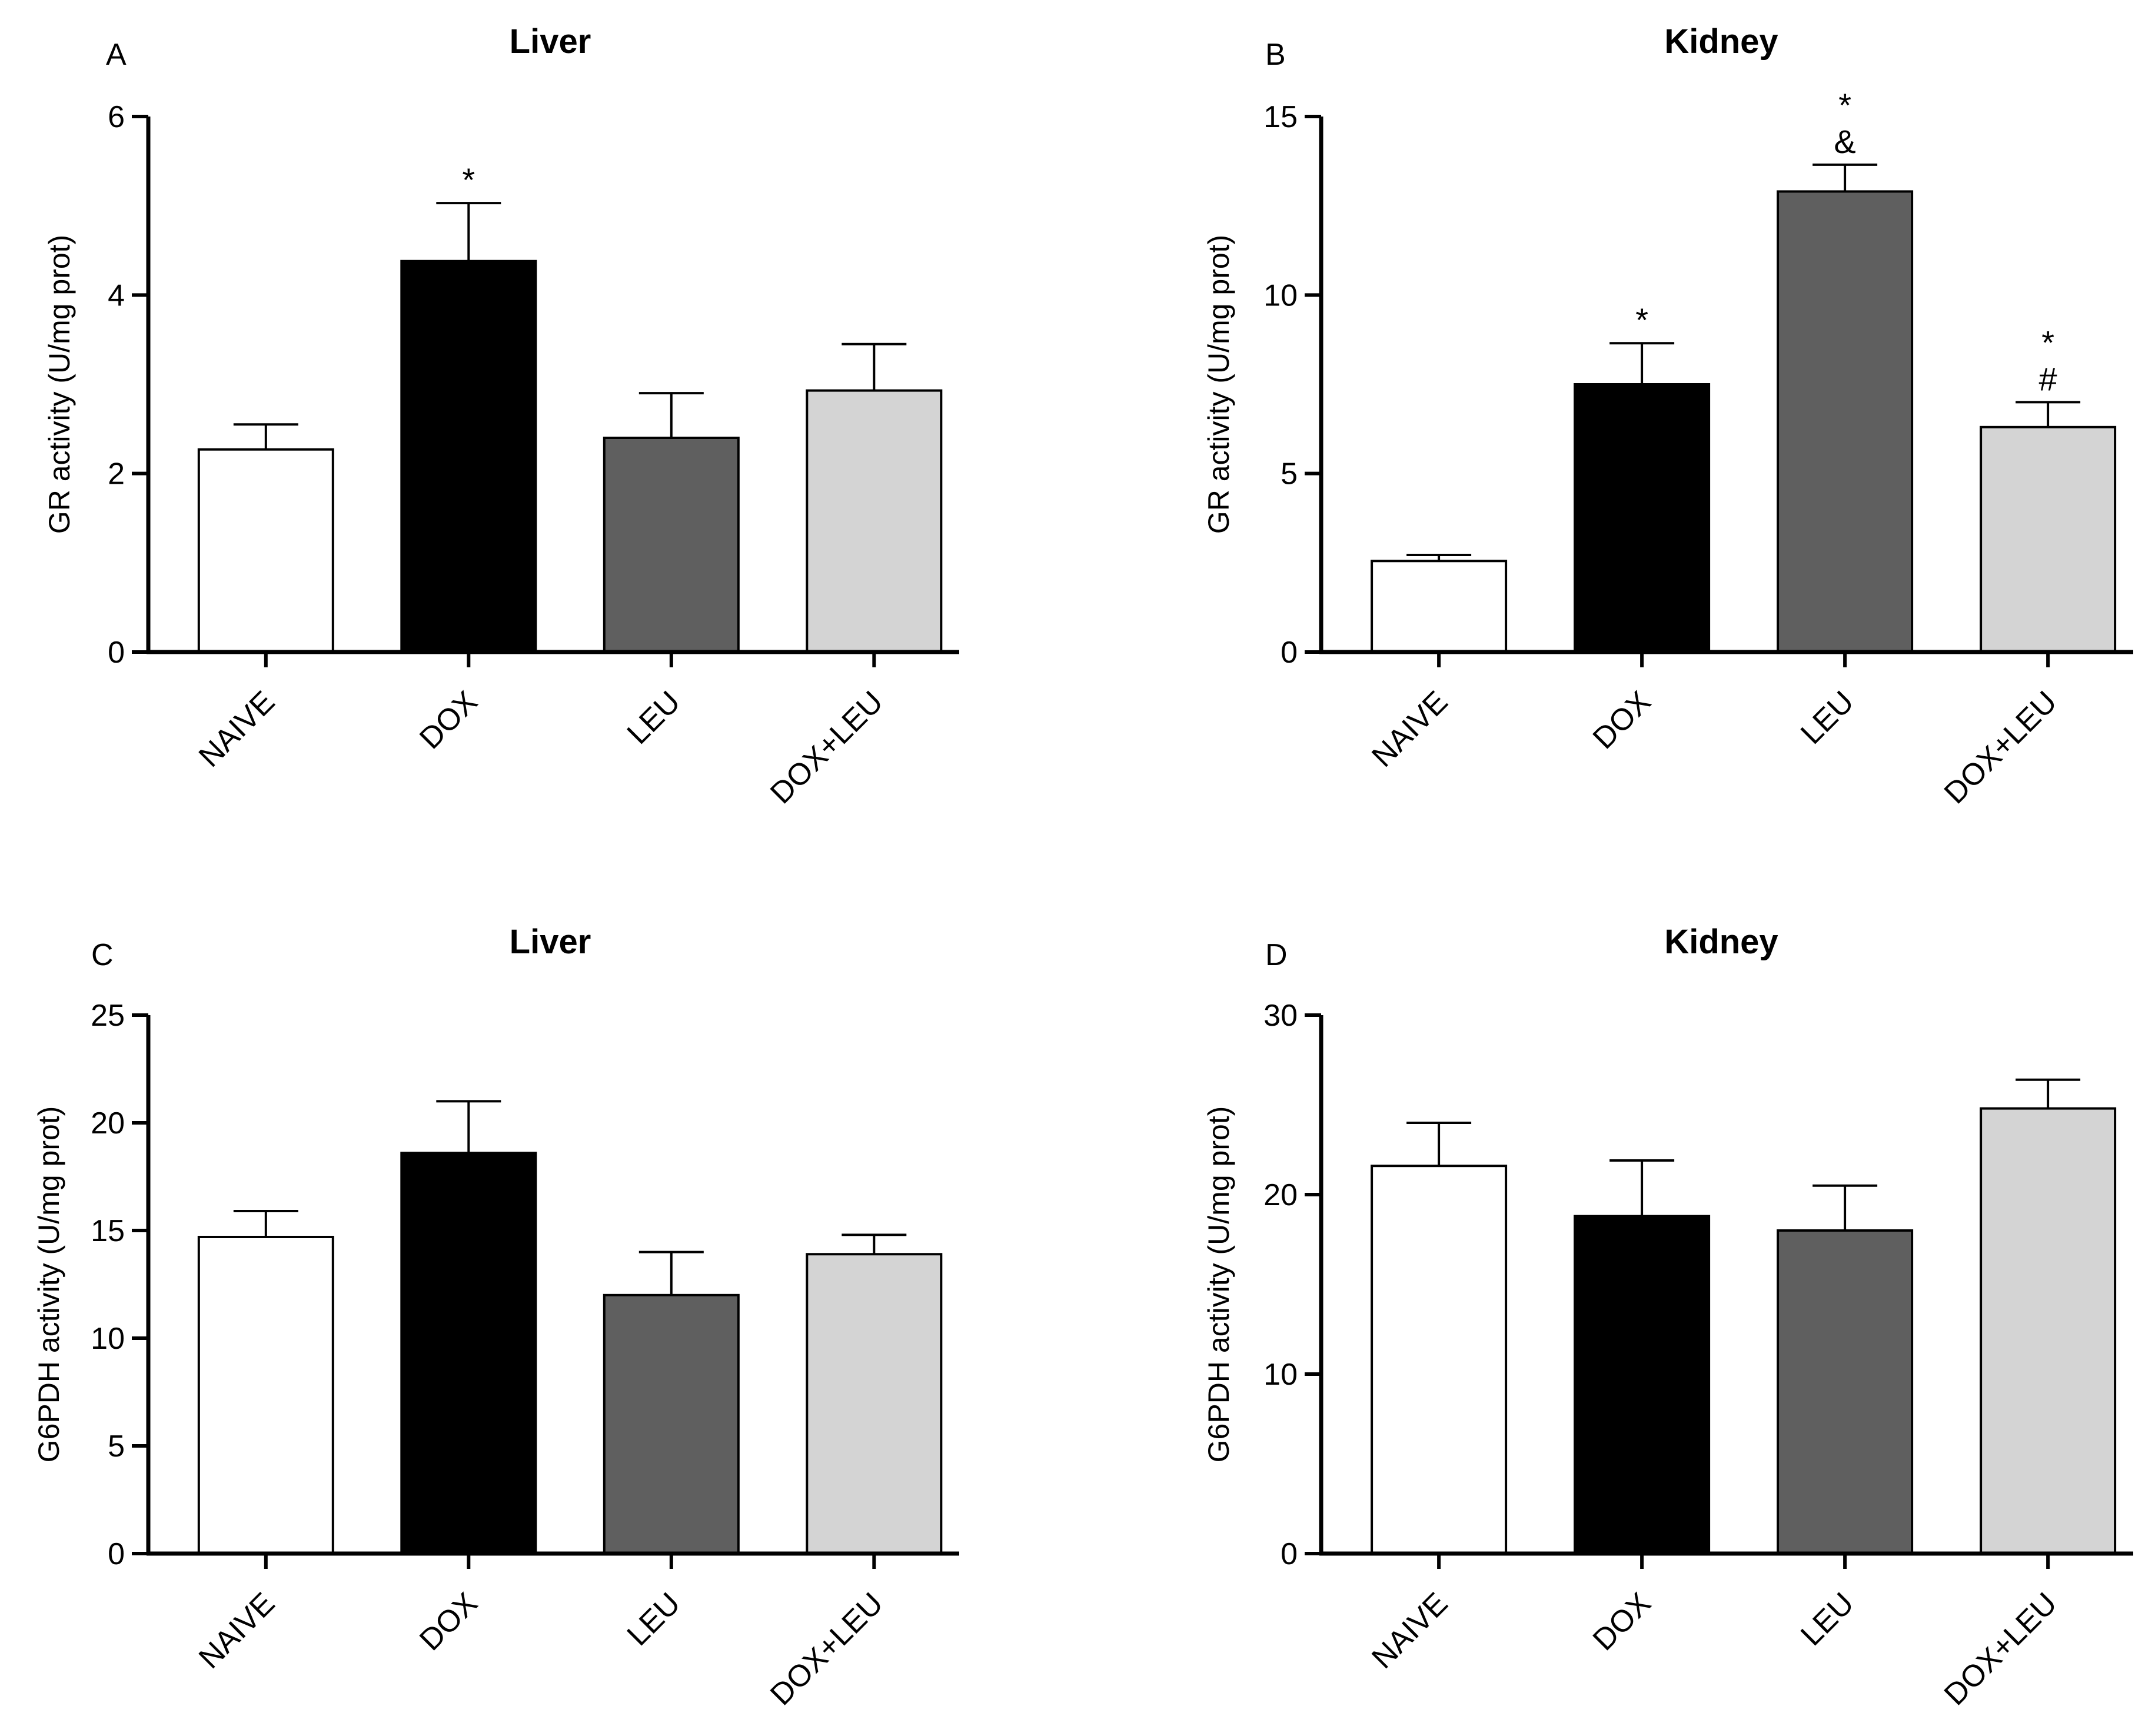  What do you see at coordinates (1844, 142) in the screenshot?
I see `significance-mark: &` at bounding box center [1844, 142].